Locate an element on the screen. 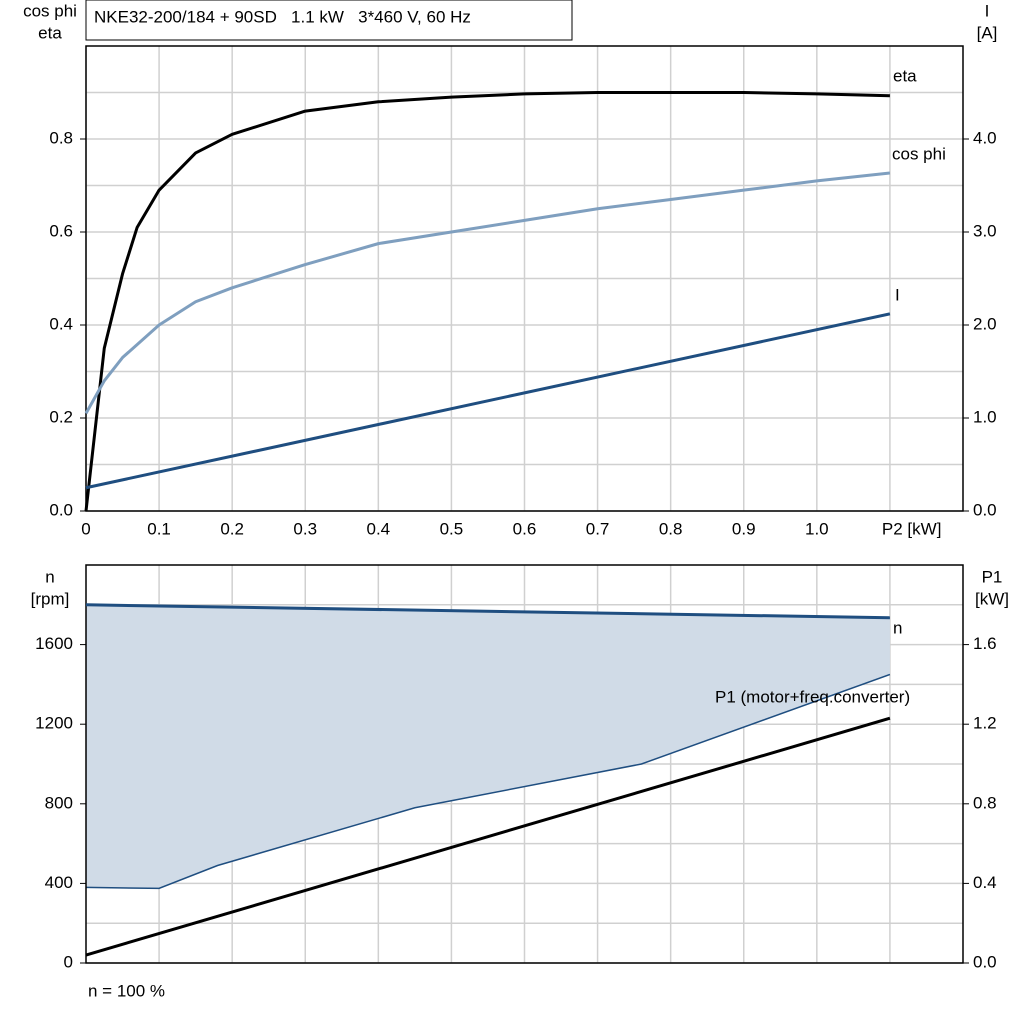 Image resolution: width=1024 pixels, height=1024 pixels. x-tick-label: 0.3 is located at coordinates (305, 528).